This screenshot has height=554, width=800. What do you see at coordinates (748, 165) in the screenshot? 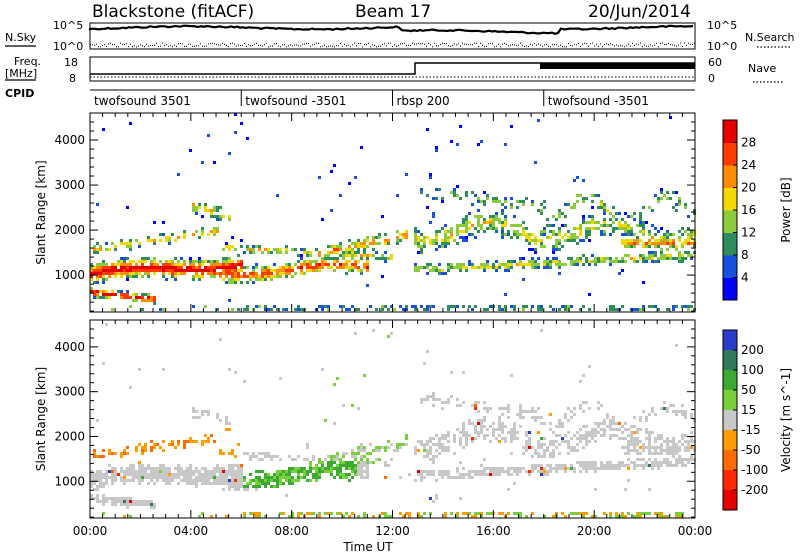
I see `colorbar-tick-label: 24` at bounding box center [748, 165].